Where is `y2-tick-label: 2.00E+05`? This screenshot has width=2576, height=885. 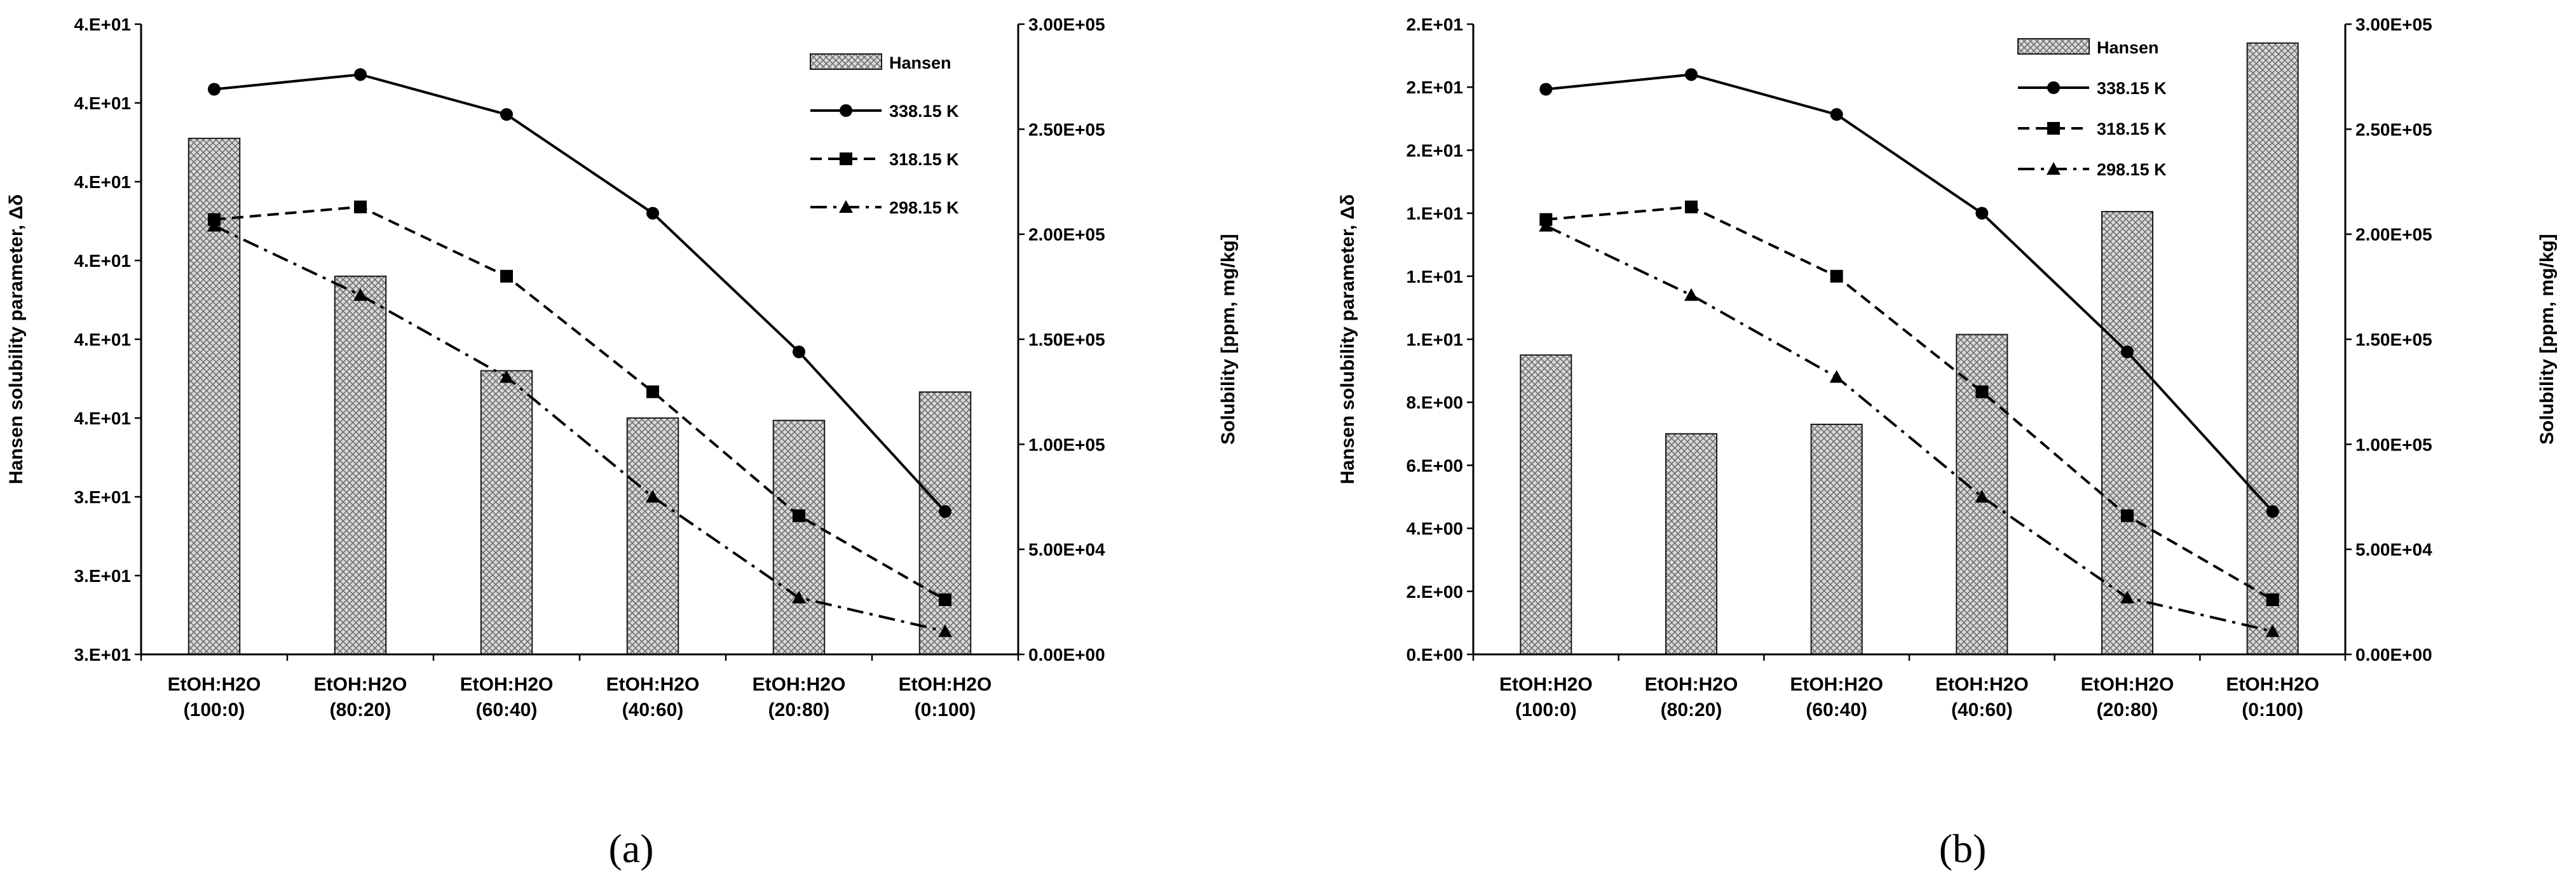 y2-tick-label: 2.00E+05 is located at coordinates (2393, 235).